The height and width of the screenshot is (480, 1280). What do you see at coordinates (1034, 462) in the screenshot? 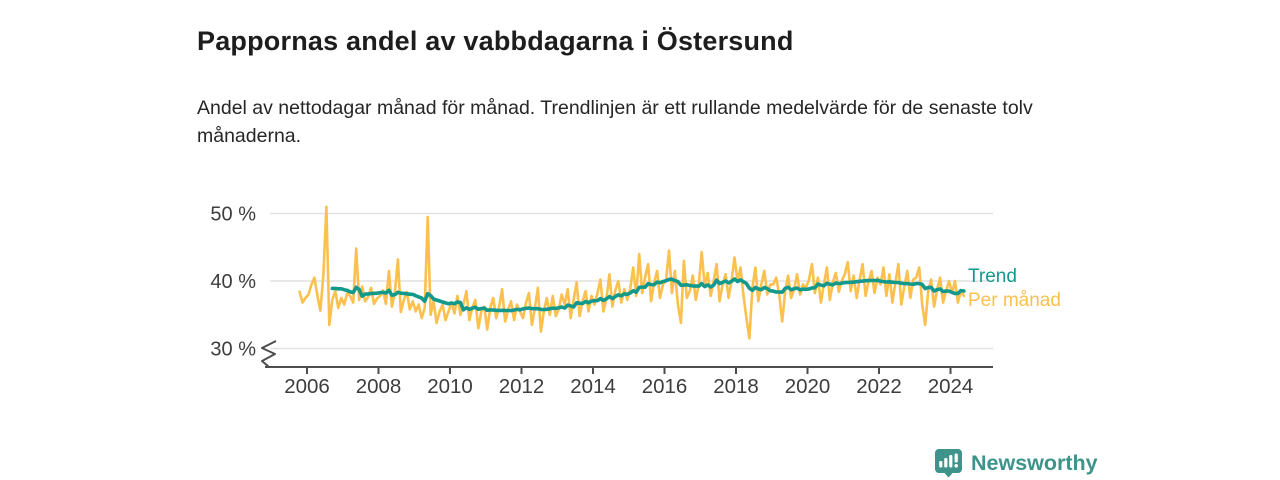
I see `brand-name: Newsworthy` at bounding box center [1034, 462].